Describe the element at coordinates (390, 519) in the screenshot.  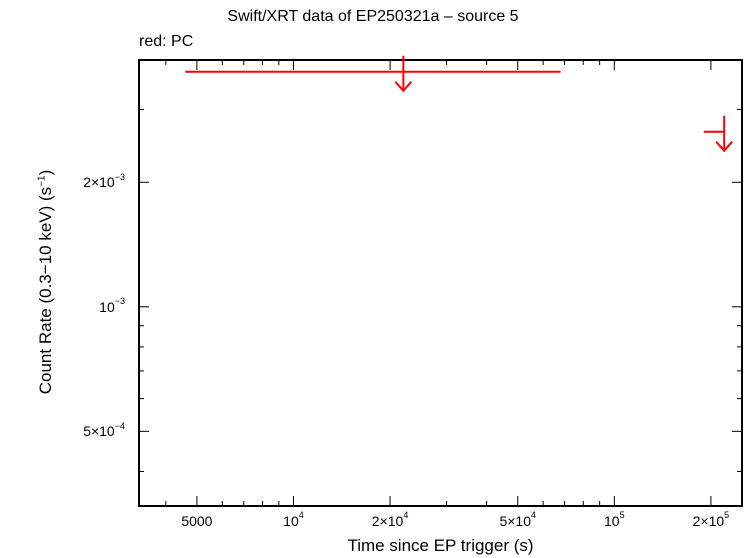
I see `x-tick-label: 2×10⁴` at that location.